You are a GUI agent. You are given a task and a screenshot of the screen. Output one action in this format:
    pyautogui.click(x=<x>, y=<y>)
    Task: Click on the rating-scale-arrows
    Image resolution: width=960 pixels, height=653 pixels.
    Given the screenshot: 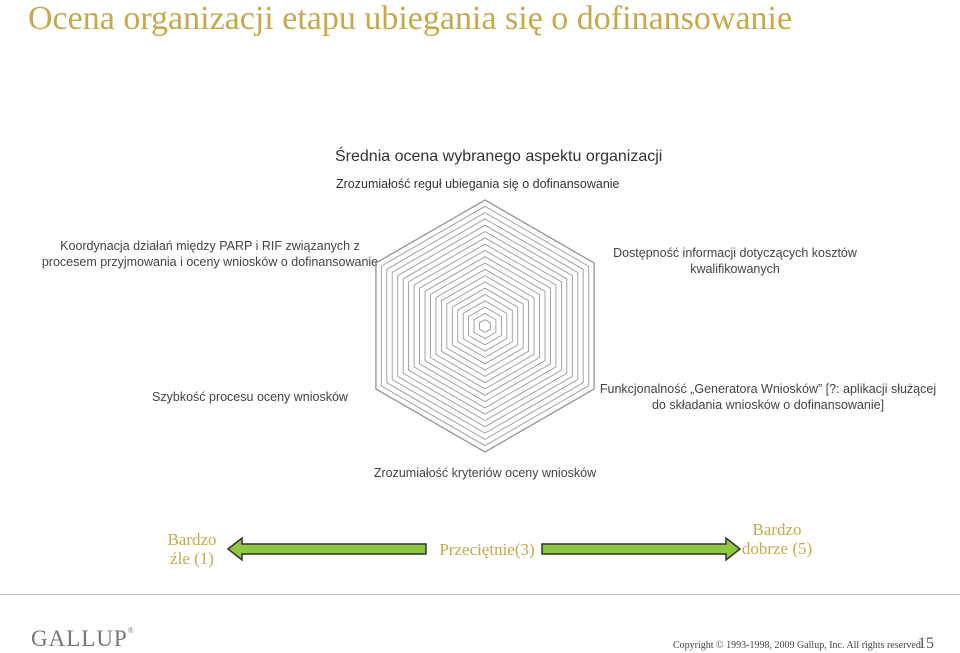 What is the action you would take?
    pyautogui.click(x=484, y=549)
    